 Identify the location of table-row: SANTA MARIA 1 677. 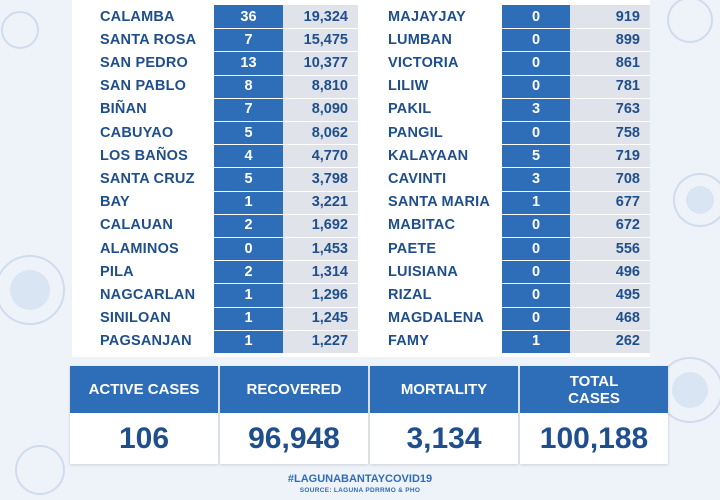
(361, 202).